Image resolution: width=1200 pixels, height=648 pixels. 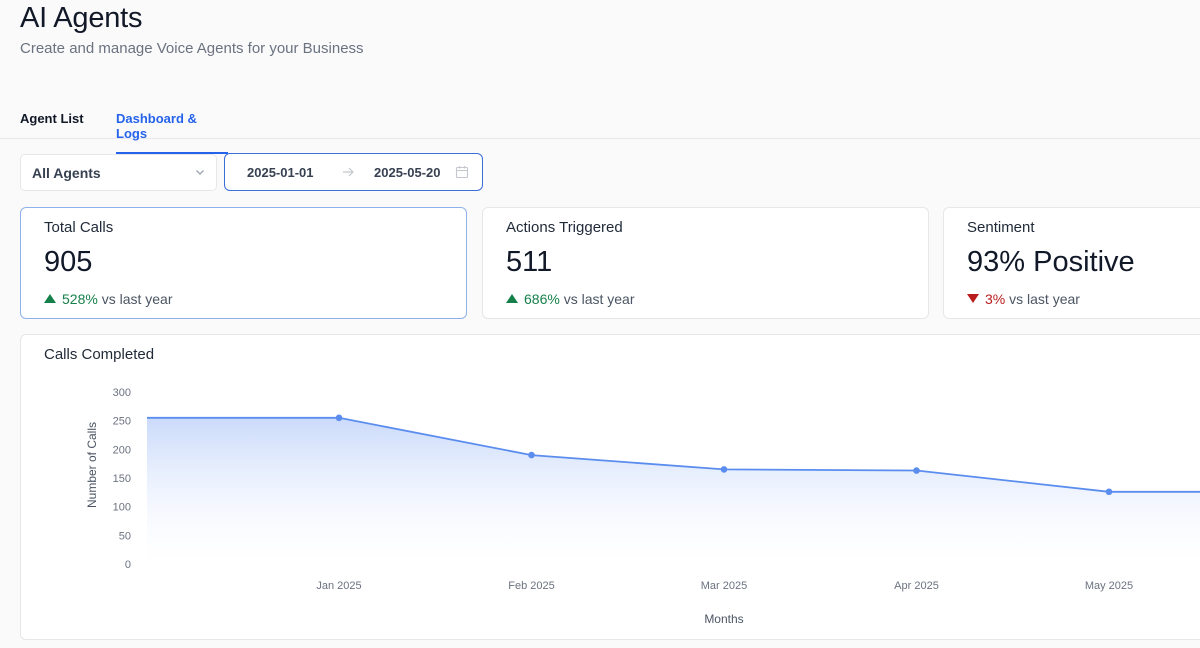 I want to click on x-tick-label: Mar 2025, so click(x=724, y=586).